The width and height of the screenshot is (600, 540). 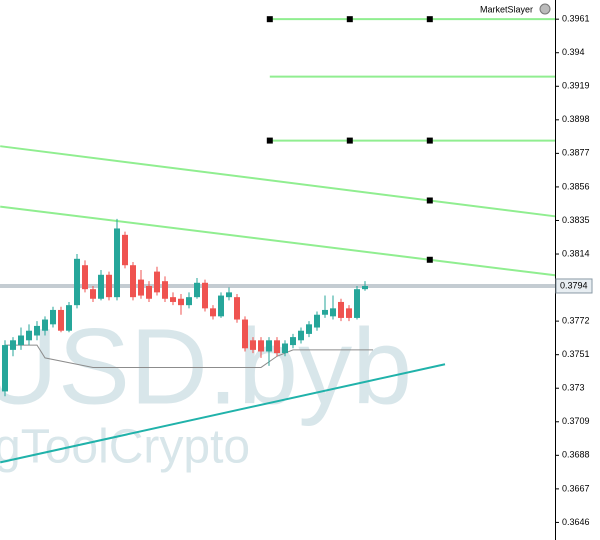 What do you see at coordinates (576, 253) in the screenshot?
I see `y-tick-label: 0.3814` at bounding box center [576, 253].